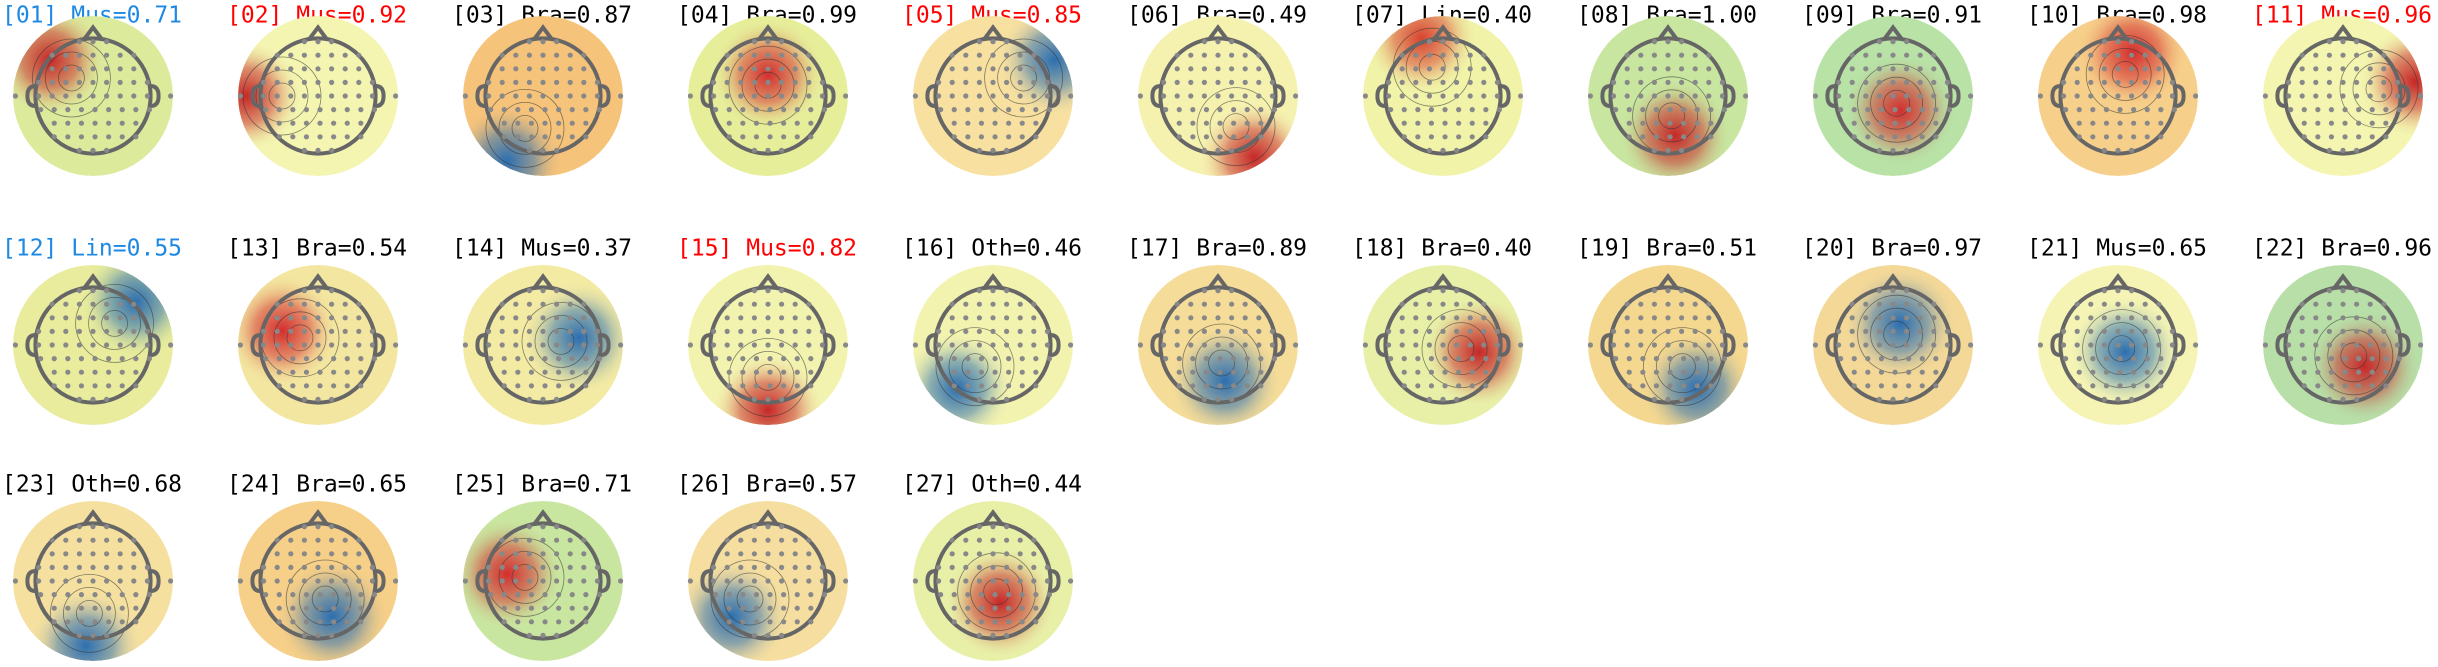 The image size is (2438, 667). I want to click on component-title: [14] Mus=0.37, so click(542, 249).